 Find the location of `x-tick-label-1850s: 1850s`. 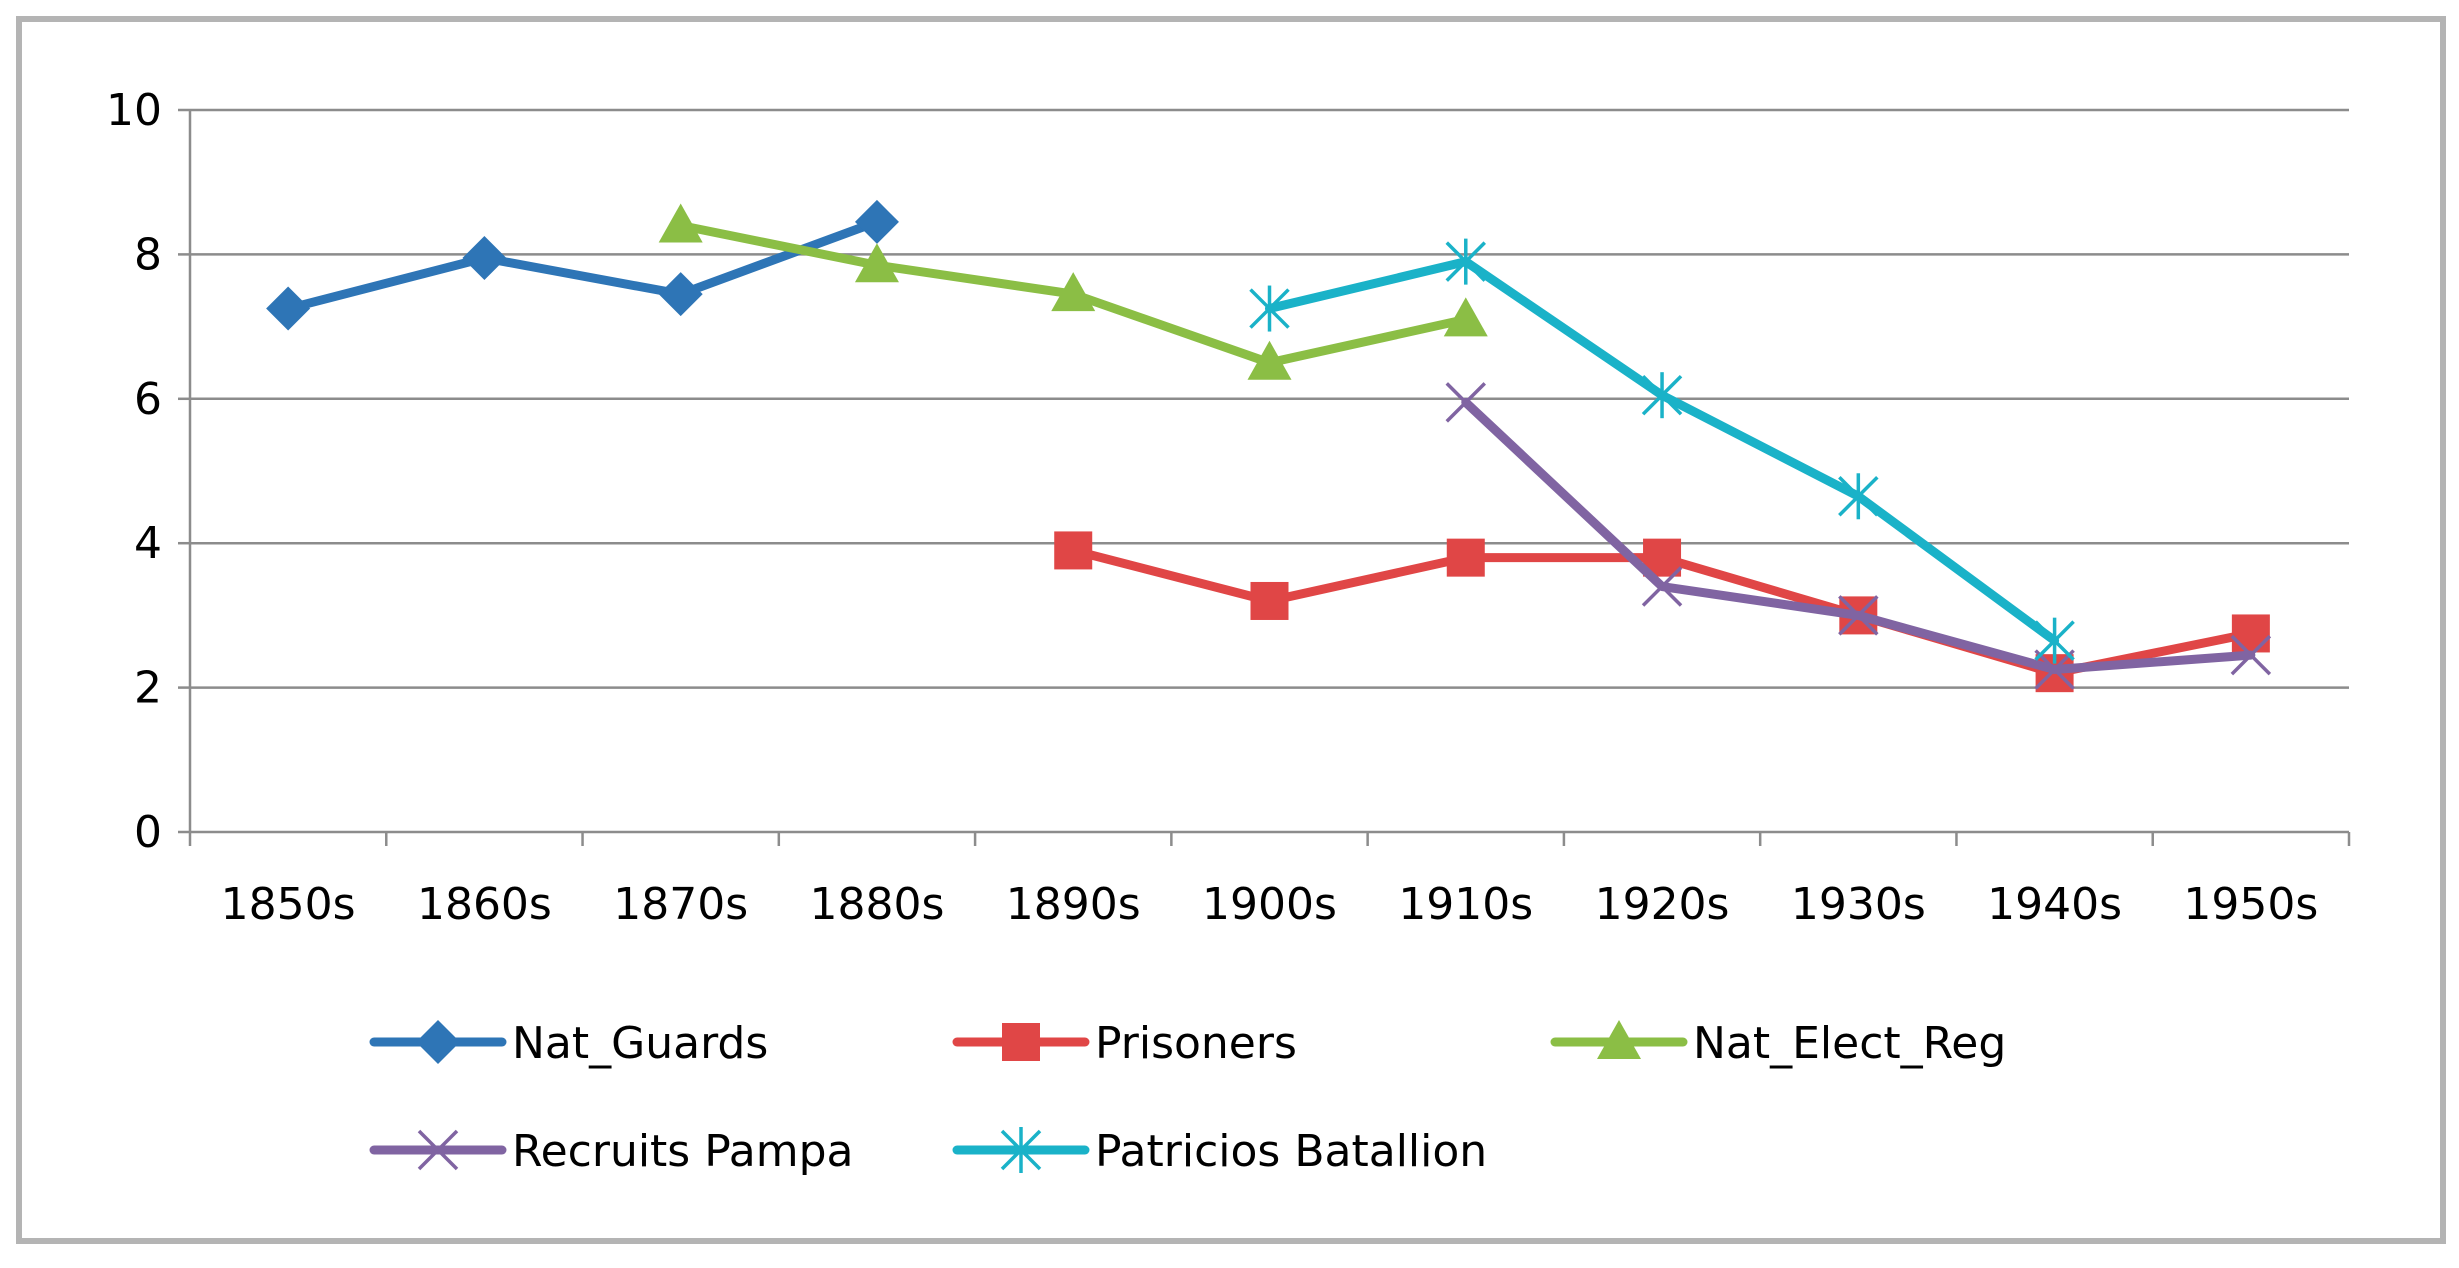

x-tick-label-1850s: 1850s is located at coordinates (288, 904).